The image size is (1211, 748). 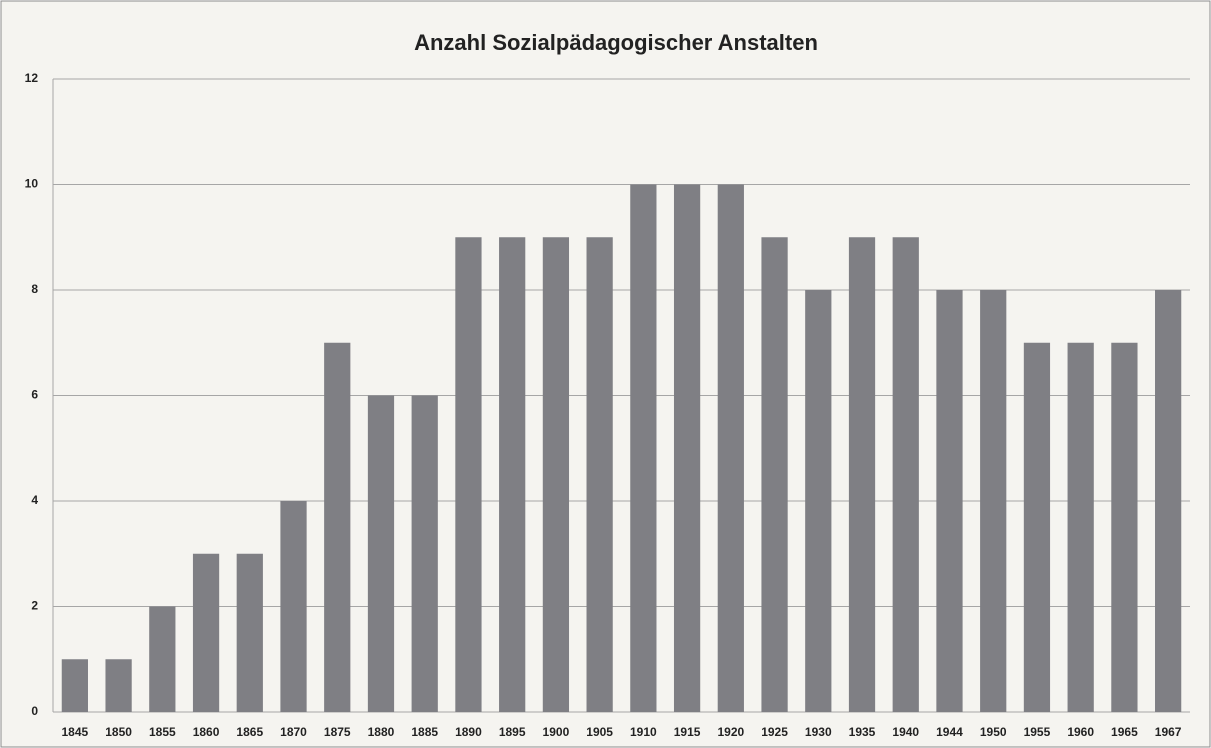 What do you see at coordinates (468, 732) in the screenshot?
I see `x-tick-label: 1890` at bounding box center [468, 732].